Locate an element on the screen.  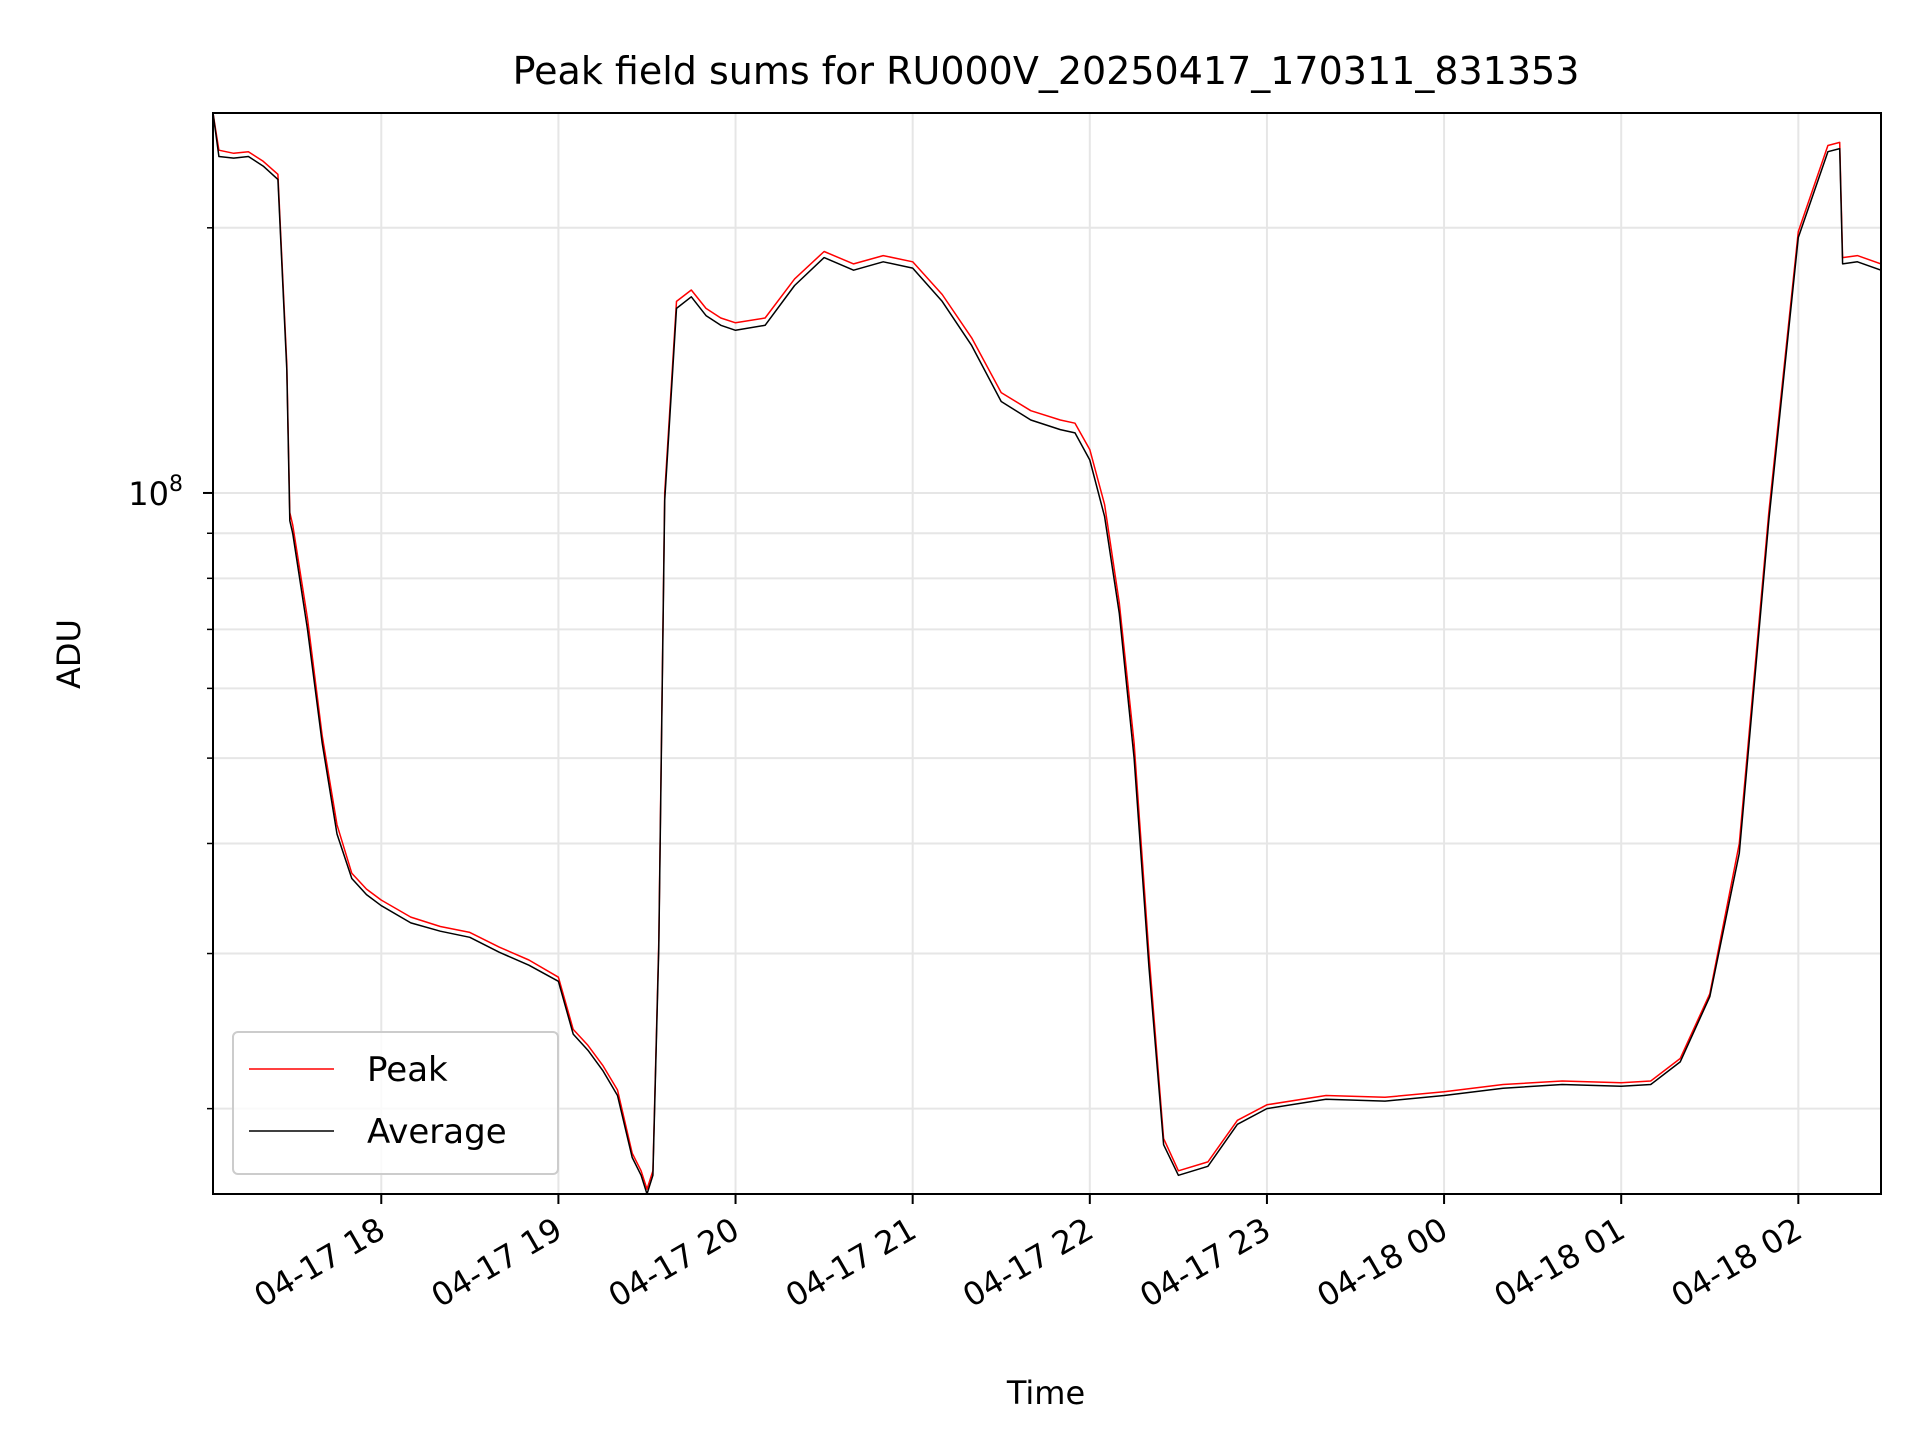
legend-box is located at coordinates (395, 1103).